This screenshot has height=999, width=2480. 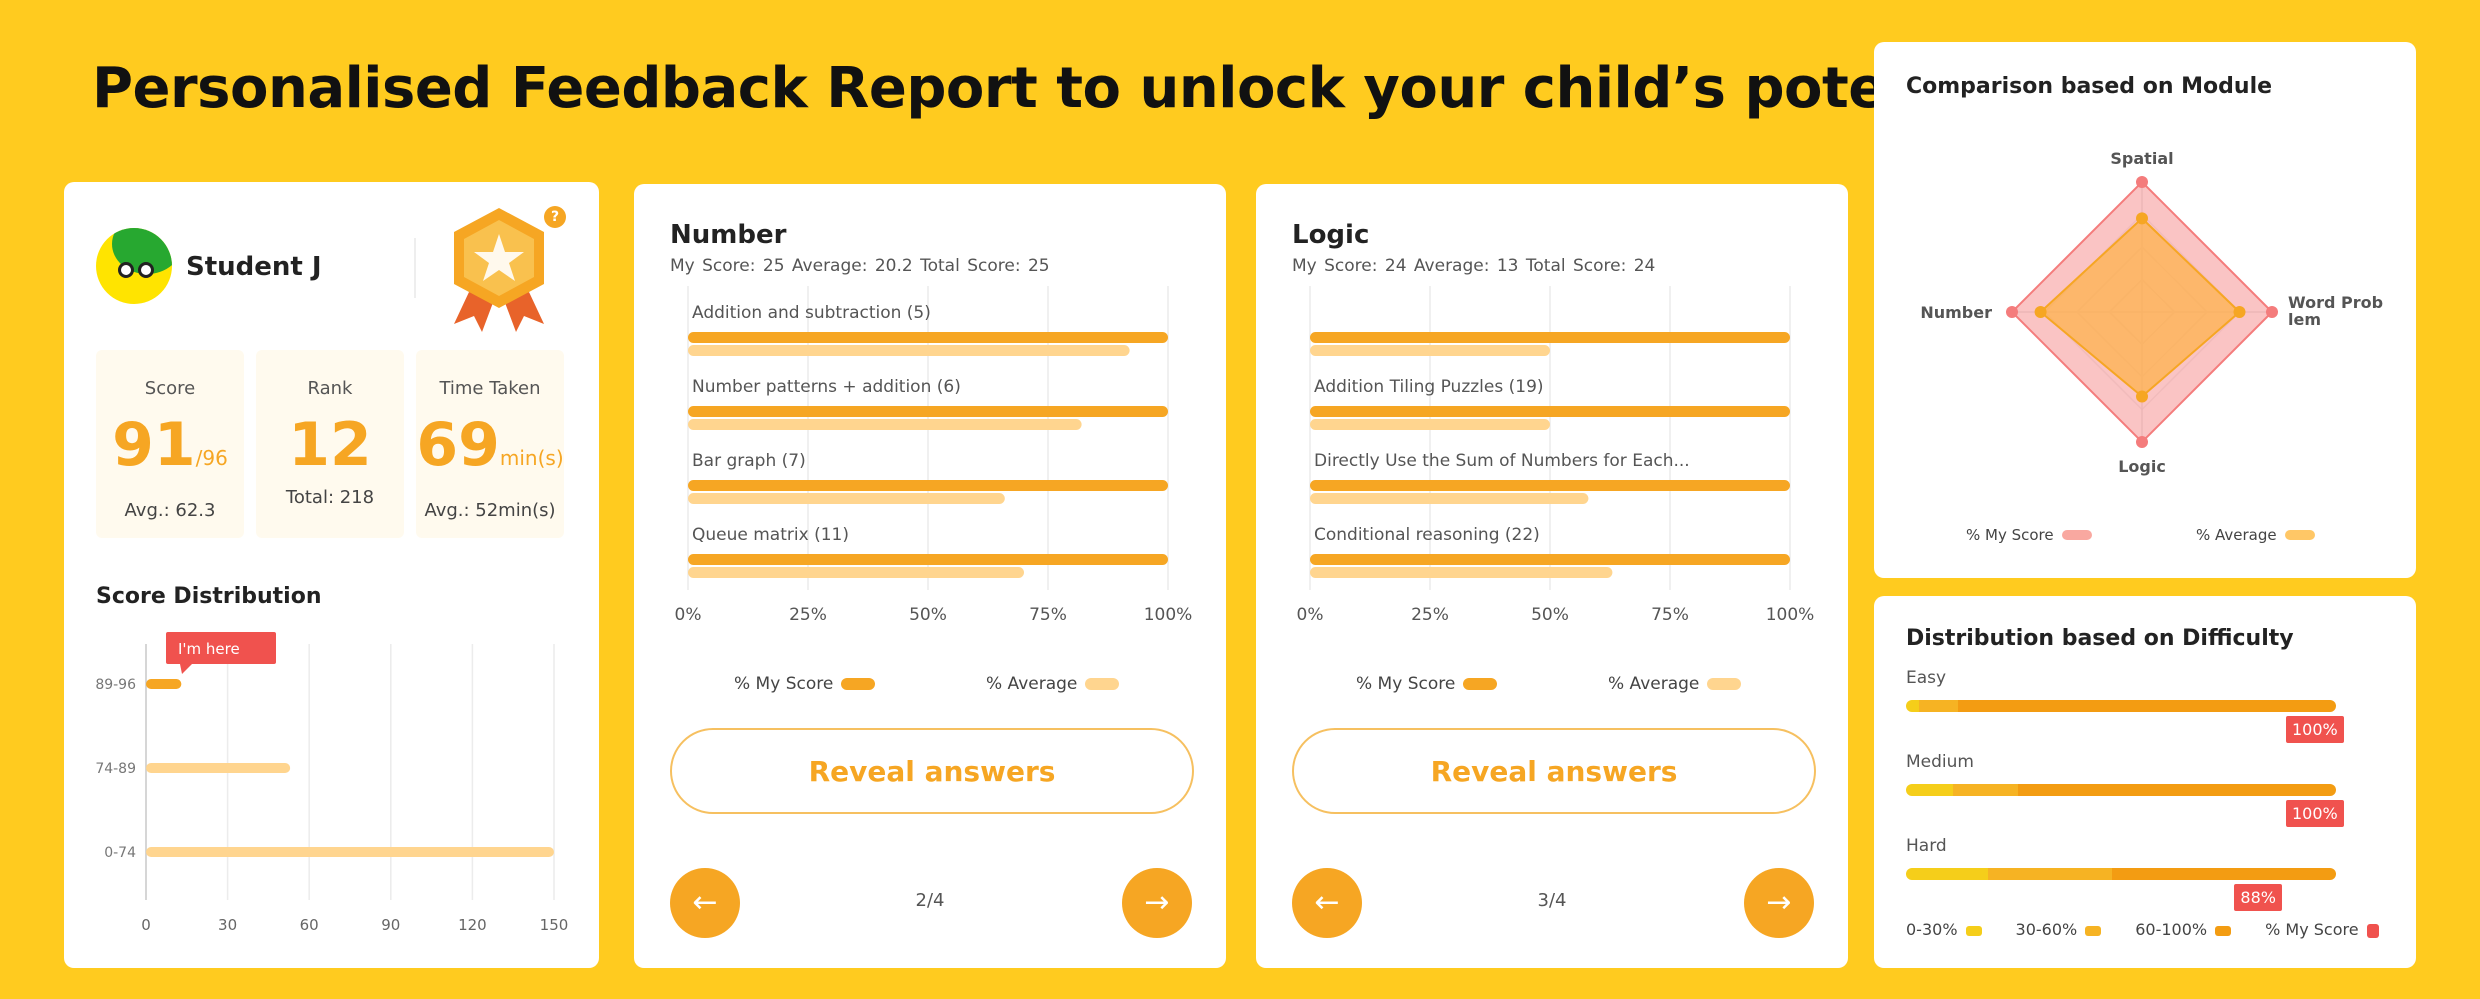 What do you see at coordinates (2059, 929) in the screenshot?
I see `legend-mid: 30-60%` at bounding box center [2059, 929].